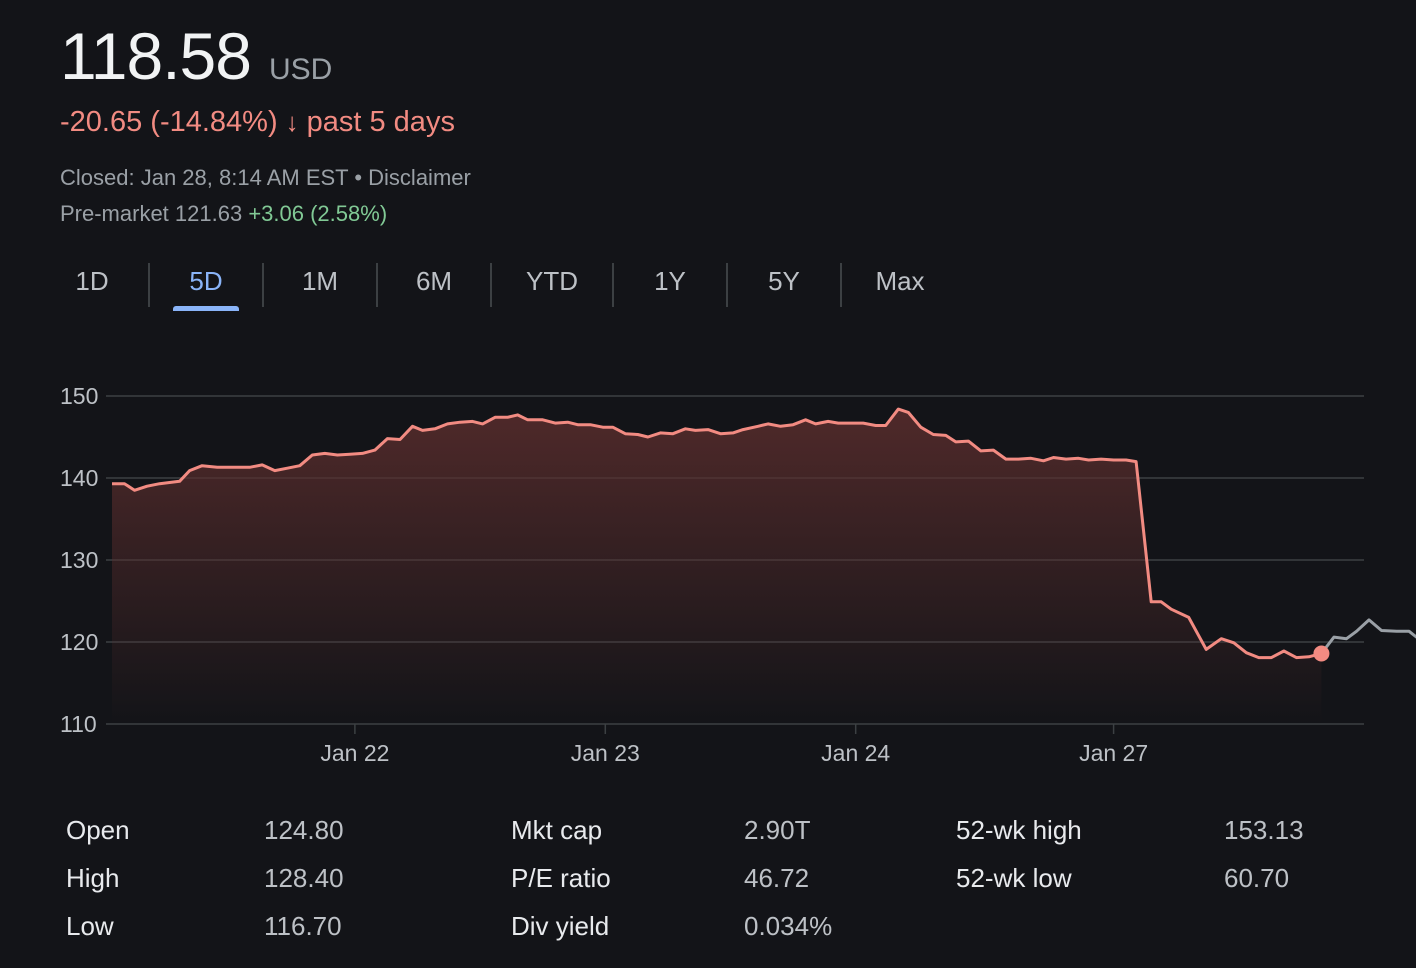 The image size is (1416, 968). What do you see at coordinates (552, 281) in the screenshot?
I see `tab-ytd: YTD` at bounding box center [552, 281].